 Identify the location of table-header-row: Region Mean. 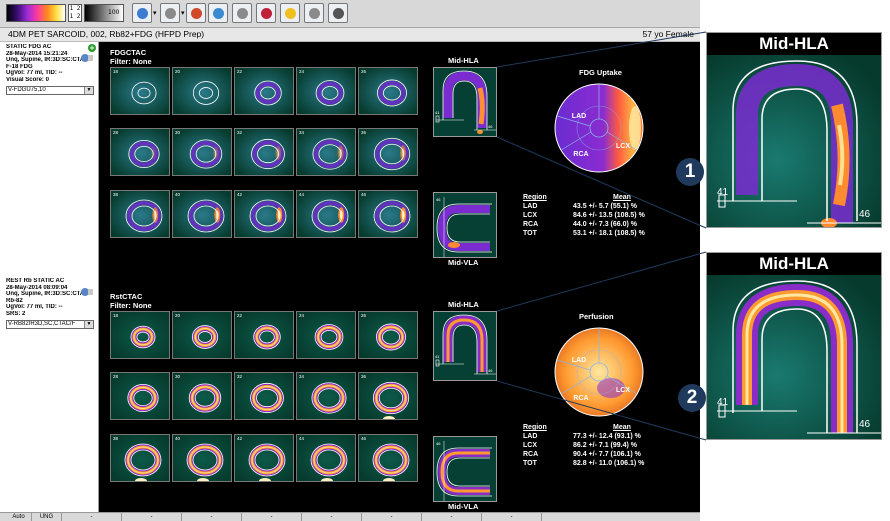
(608, 198).